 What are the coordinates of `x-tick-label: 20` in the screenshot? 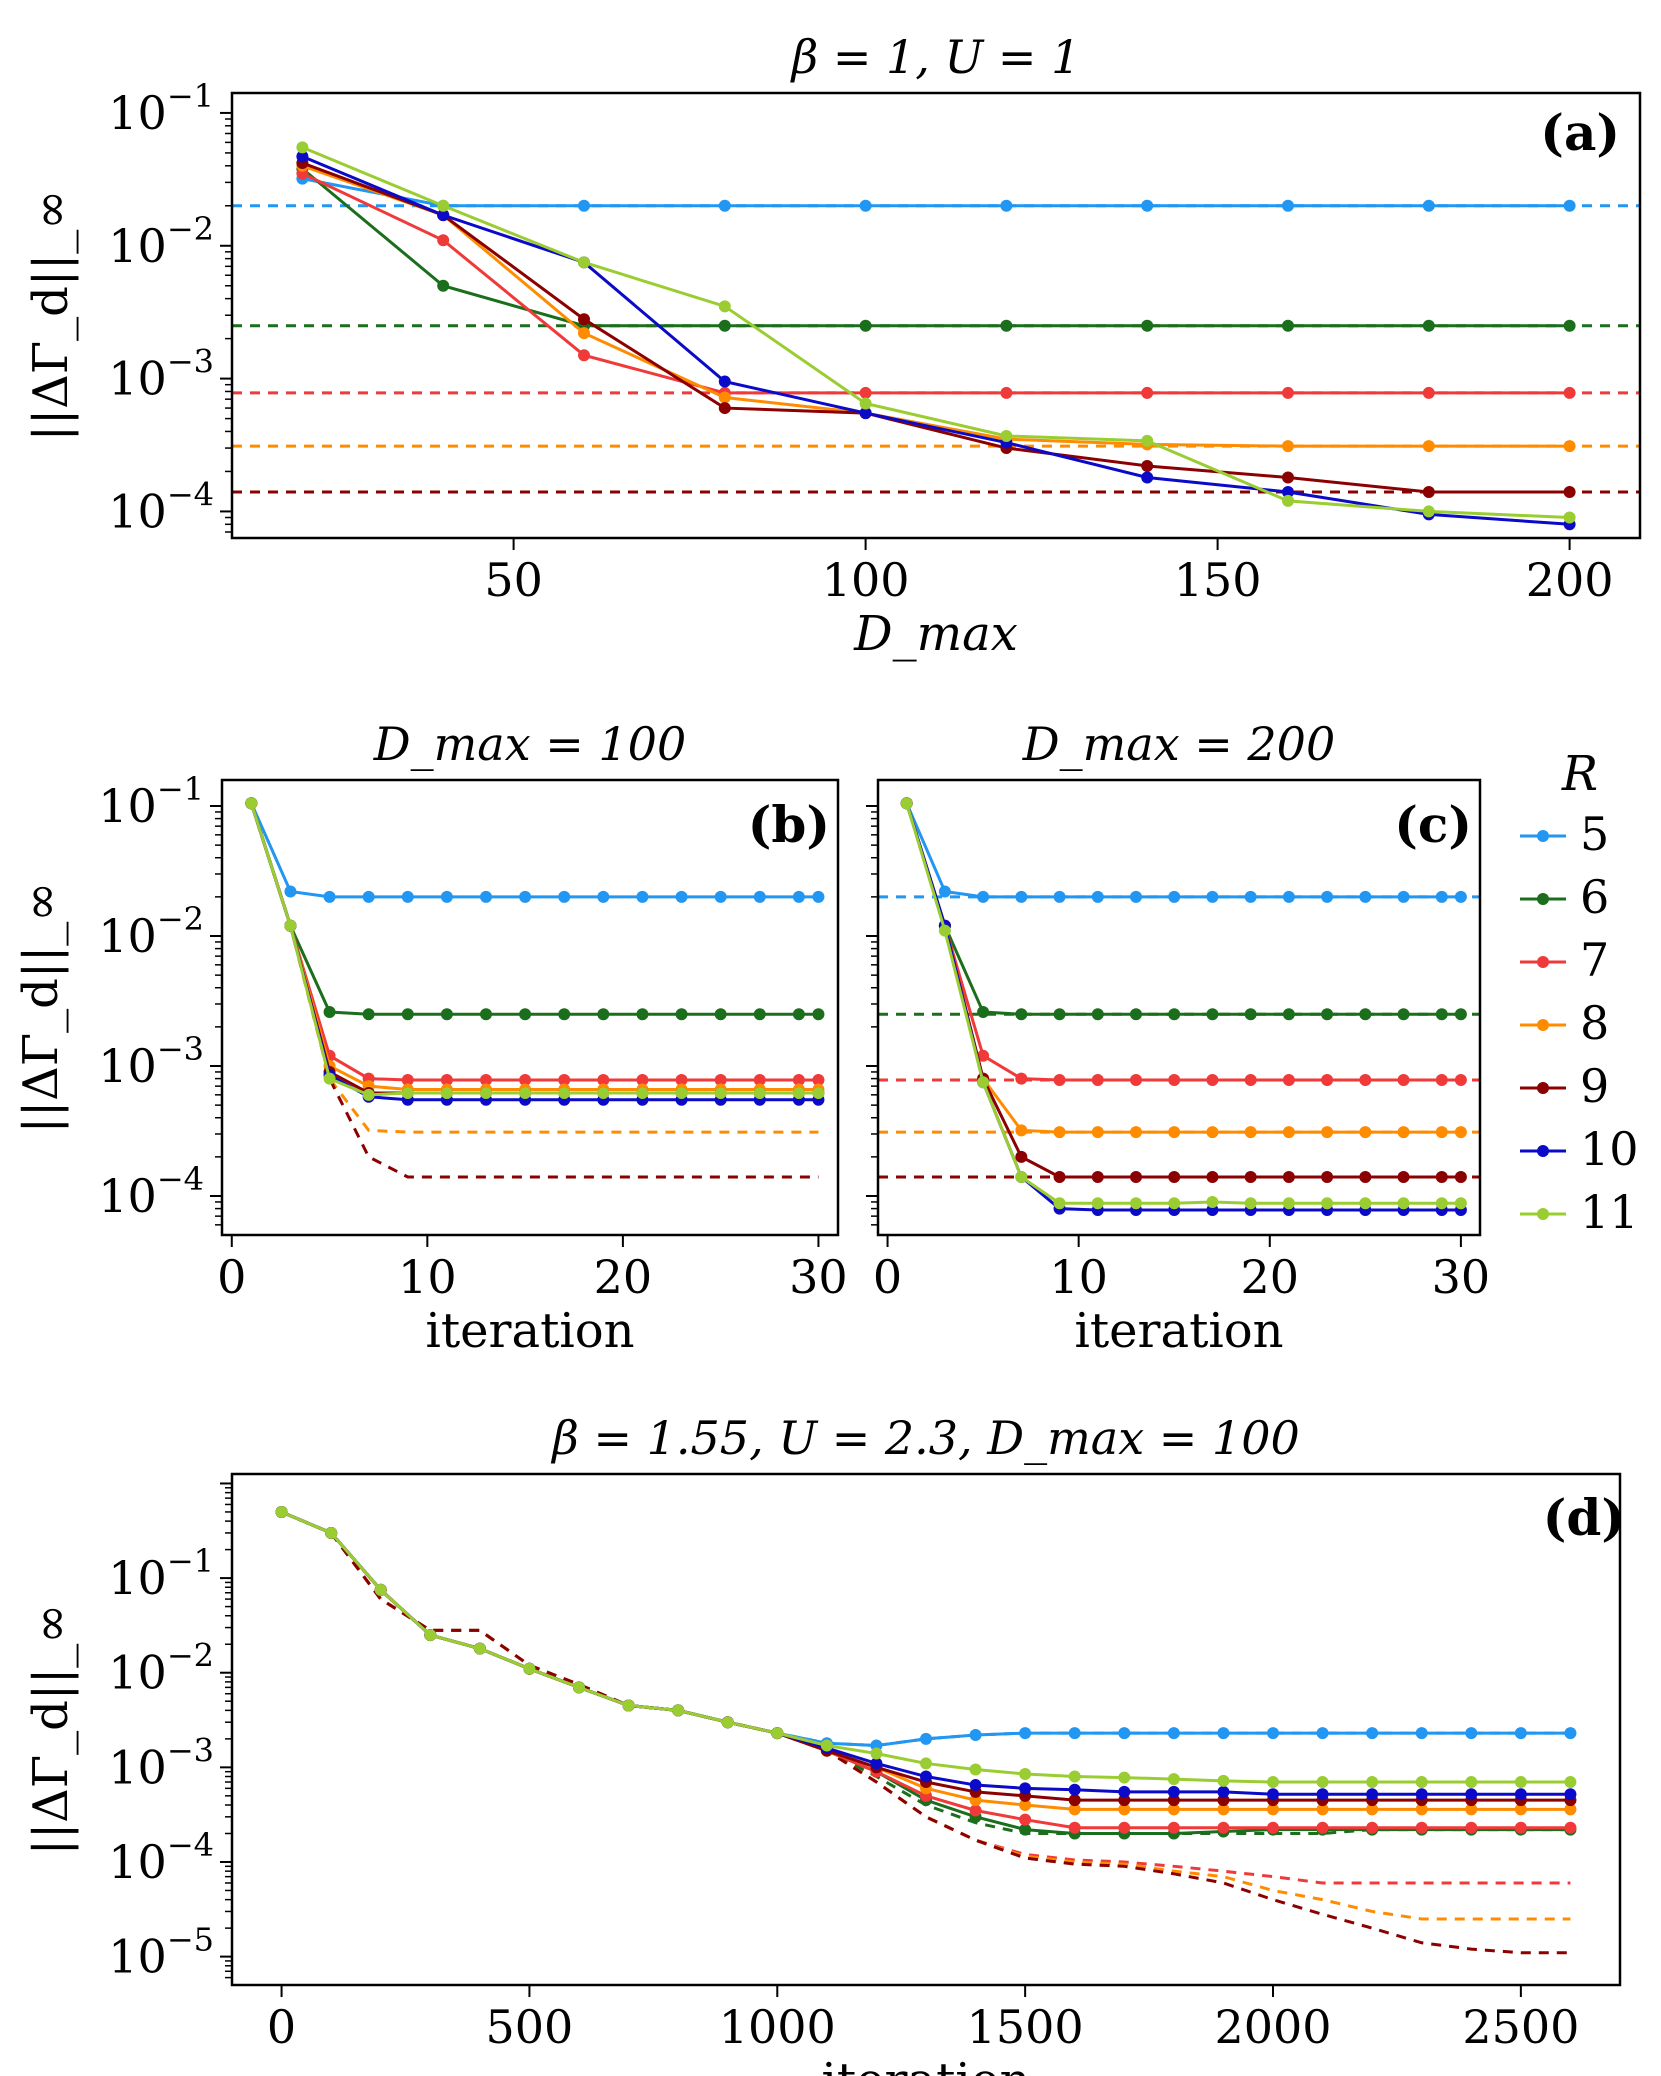 It's located at (623, 1277).